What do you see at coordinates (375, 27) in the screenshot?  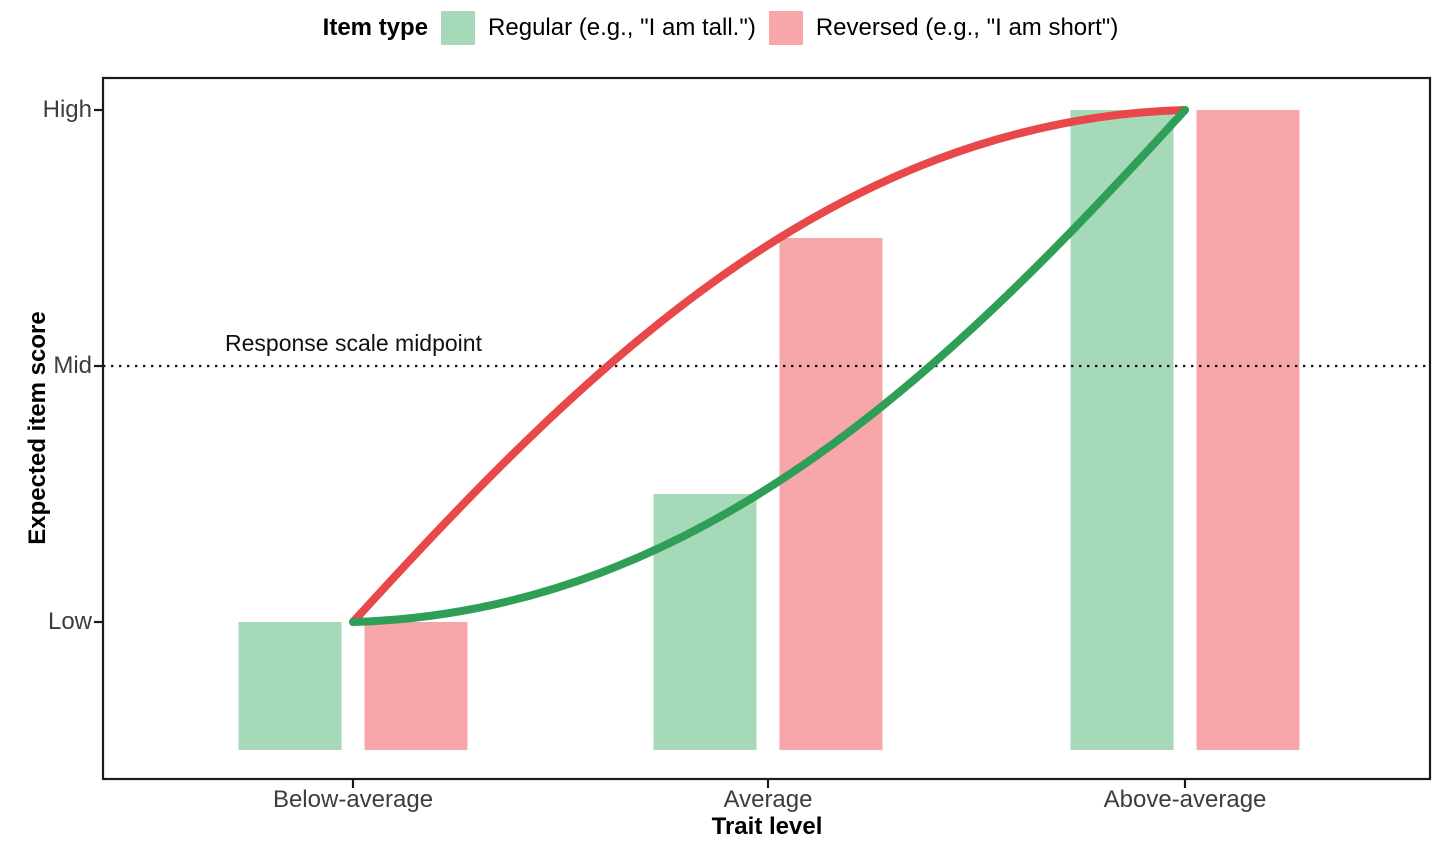 I see `legend-title: Item type` at bounding box center [375, 27].